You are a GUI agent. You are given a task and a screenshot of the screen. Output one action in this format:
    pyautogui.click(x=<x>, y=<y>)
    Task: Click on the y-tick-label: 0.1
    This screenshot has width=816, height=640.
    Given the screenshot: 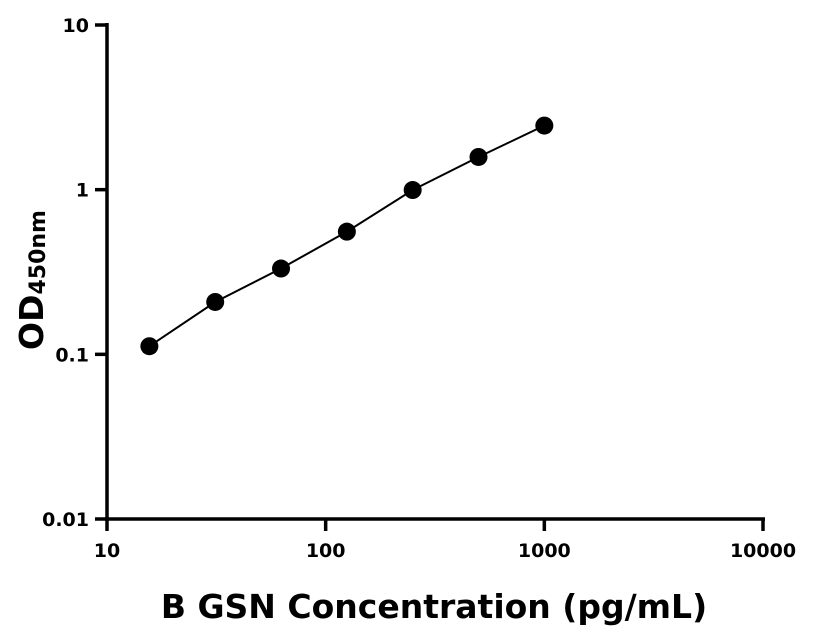 What is the action you would take?
    pyautogui.click(x=72, y=355)
    